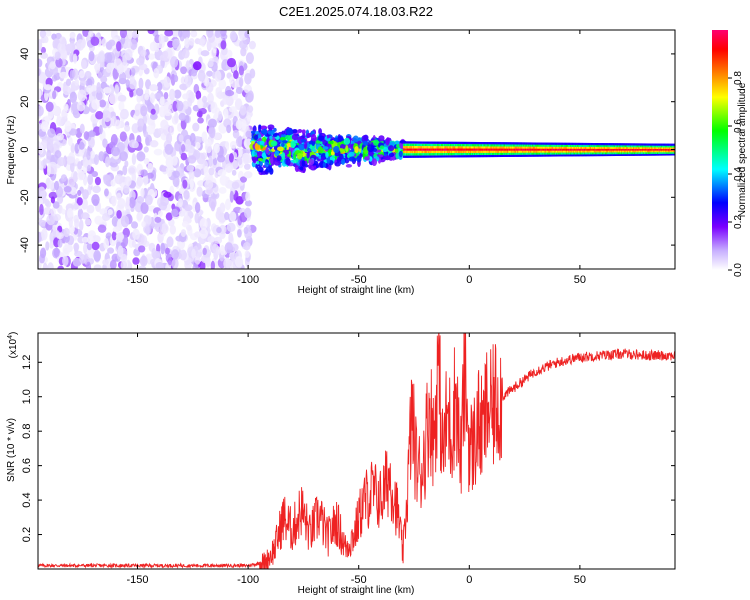 This screenshot has height=600, width=750. Describe the element at coordinates (27, 499) in the screenshot. I see `y-tick-label: 0.4` at that location.